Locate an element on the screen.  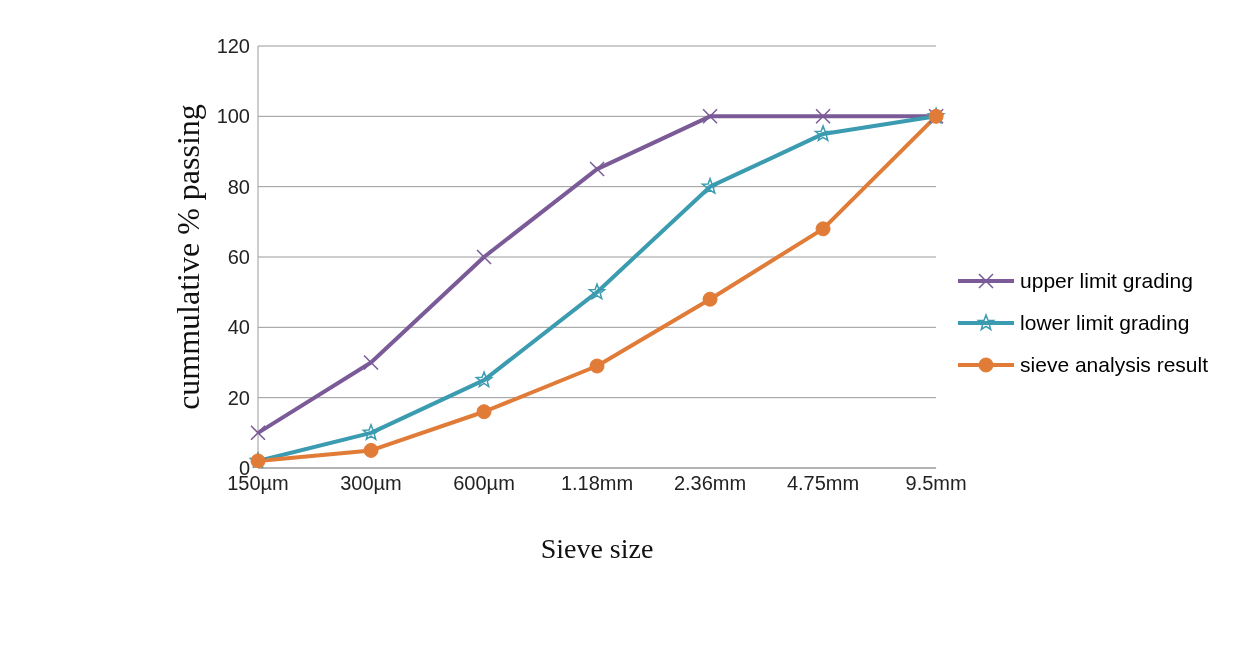
x-tick-label: 2.36mm is located at coordinates (710, 483).